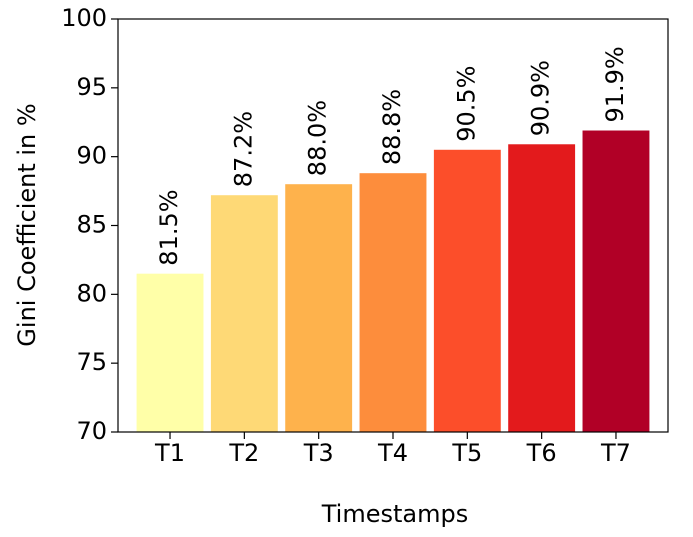  I want to click on value-label: 88.8%, so click(392, 127).